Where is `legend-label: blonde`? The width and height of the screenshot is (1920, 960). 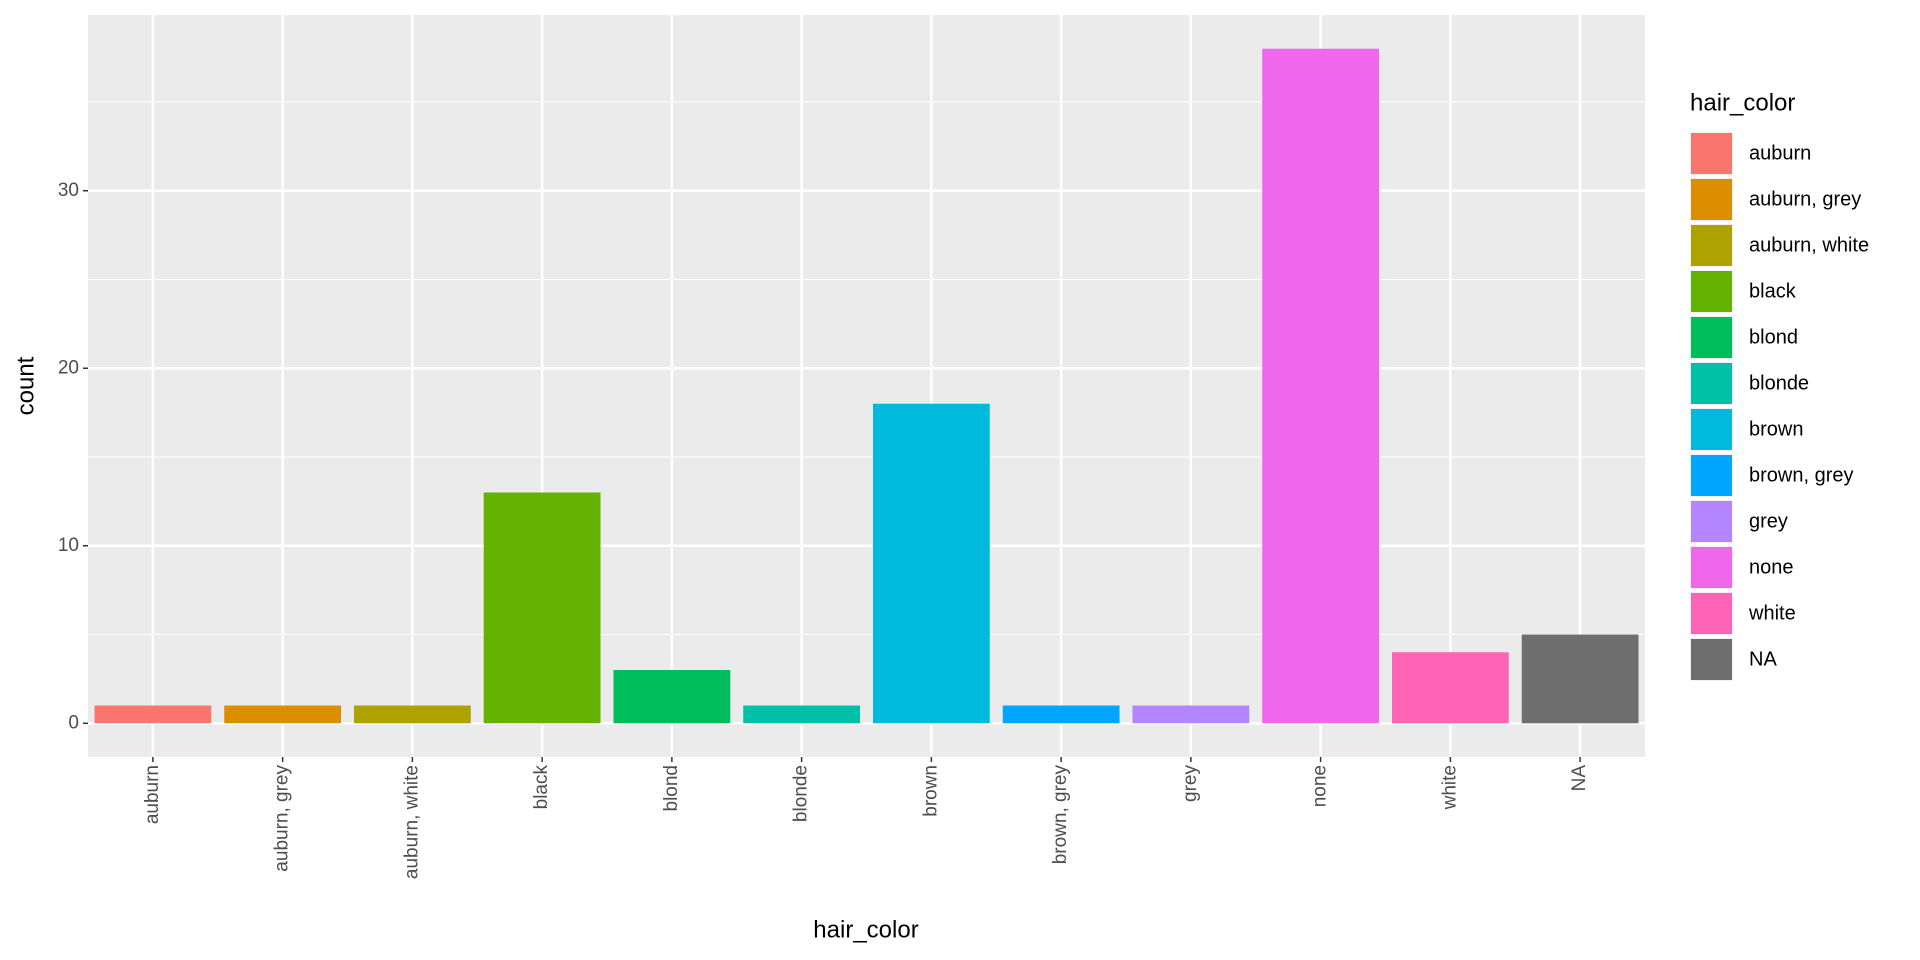
legend-label: blonde is located at coordinates (1779, 383).